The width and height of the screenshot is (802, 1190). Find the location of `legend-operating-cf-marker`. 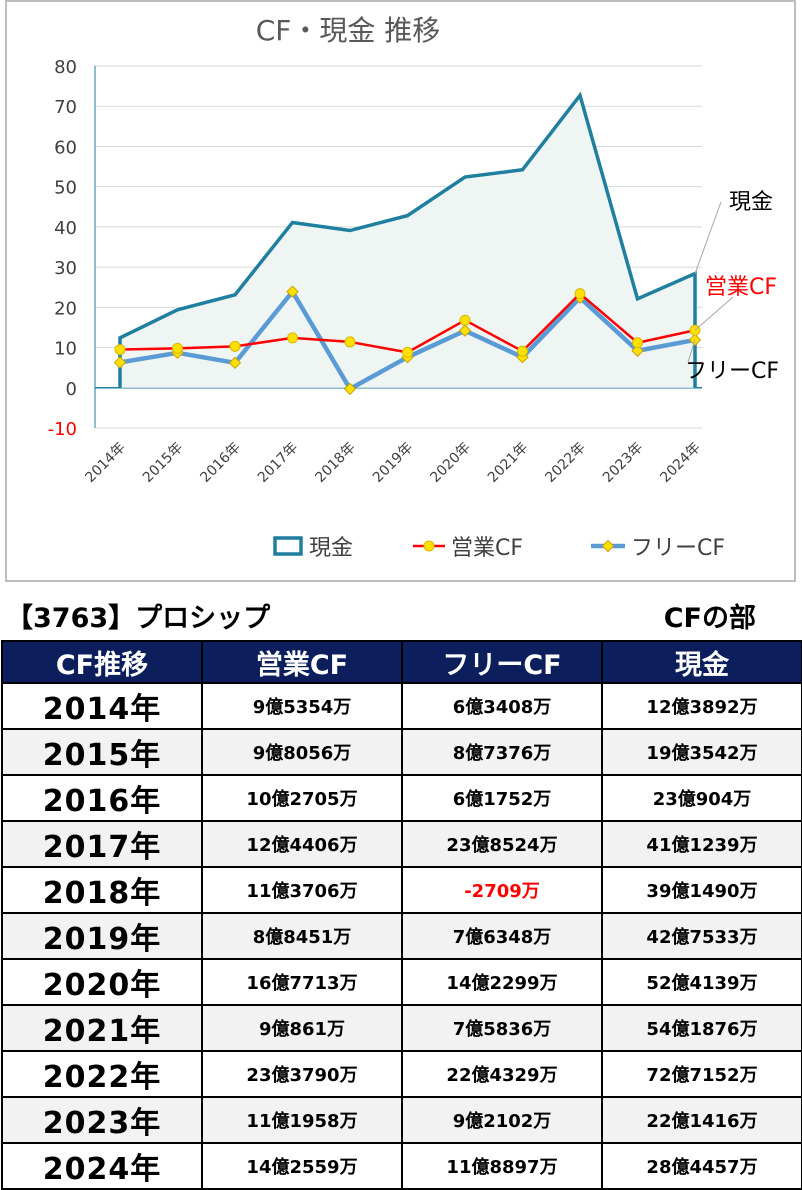

legend-operating-cf-marker is located at coordinates (429, 546).